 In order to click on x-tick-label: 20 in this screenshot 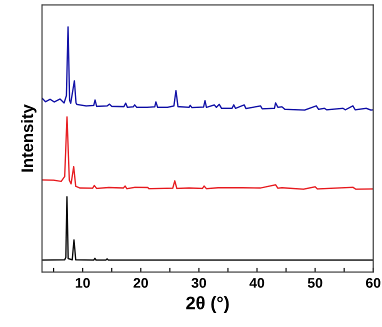, I will do `click(141, 283)`.